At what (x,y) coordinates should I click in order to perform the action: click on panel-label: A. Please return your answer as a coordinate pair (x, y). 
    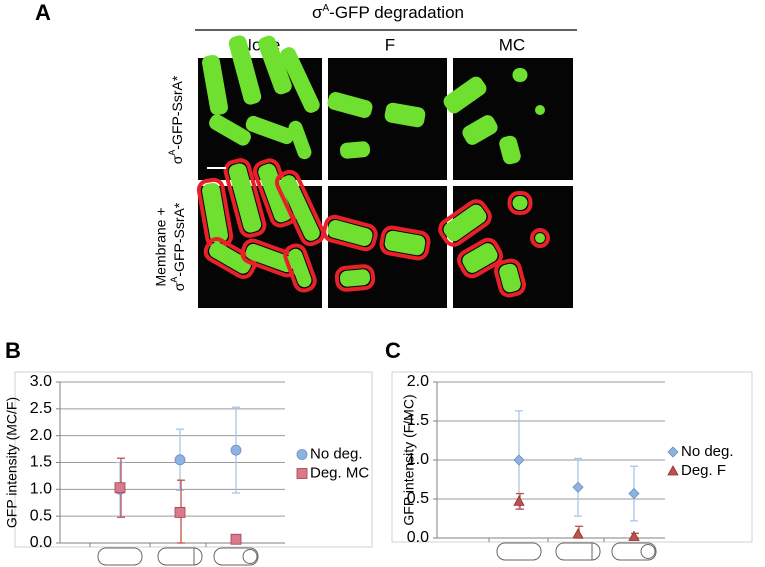
    Looking at the image, I should click on (43, 12).